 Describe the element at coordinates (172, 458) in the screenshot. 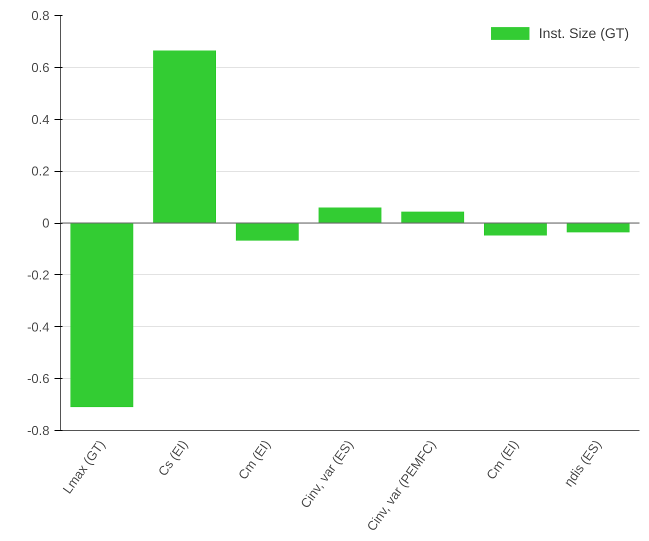

I see `x-tick-label: Cs (EI)` at that location.